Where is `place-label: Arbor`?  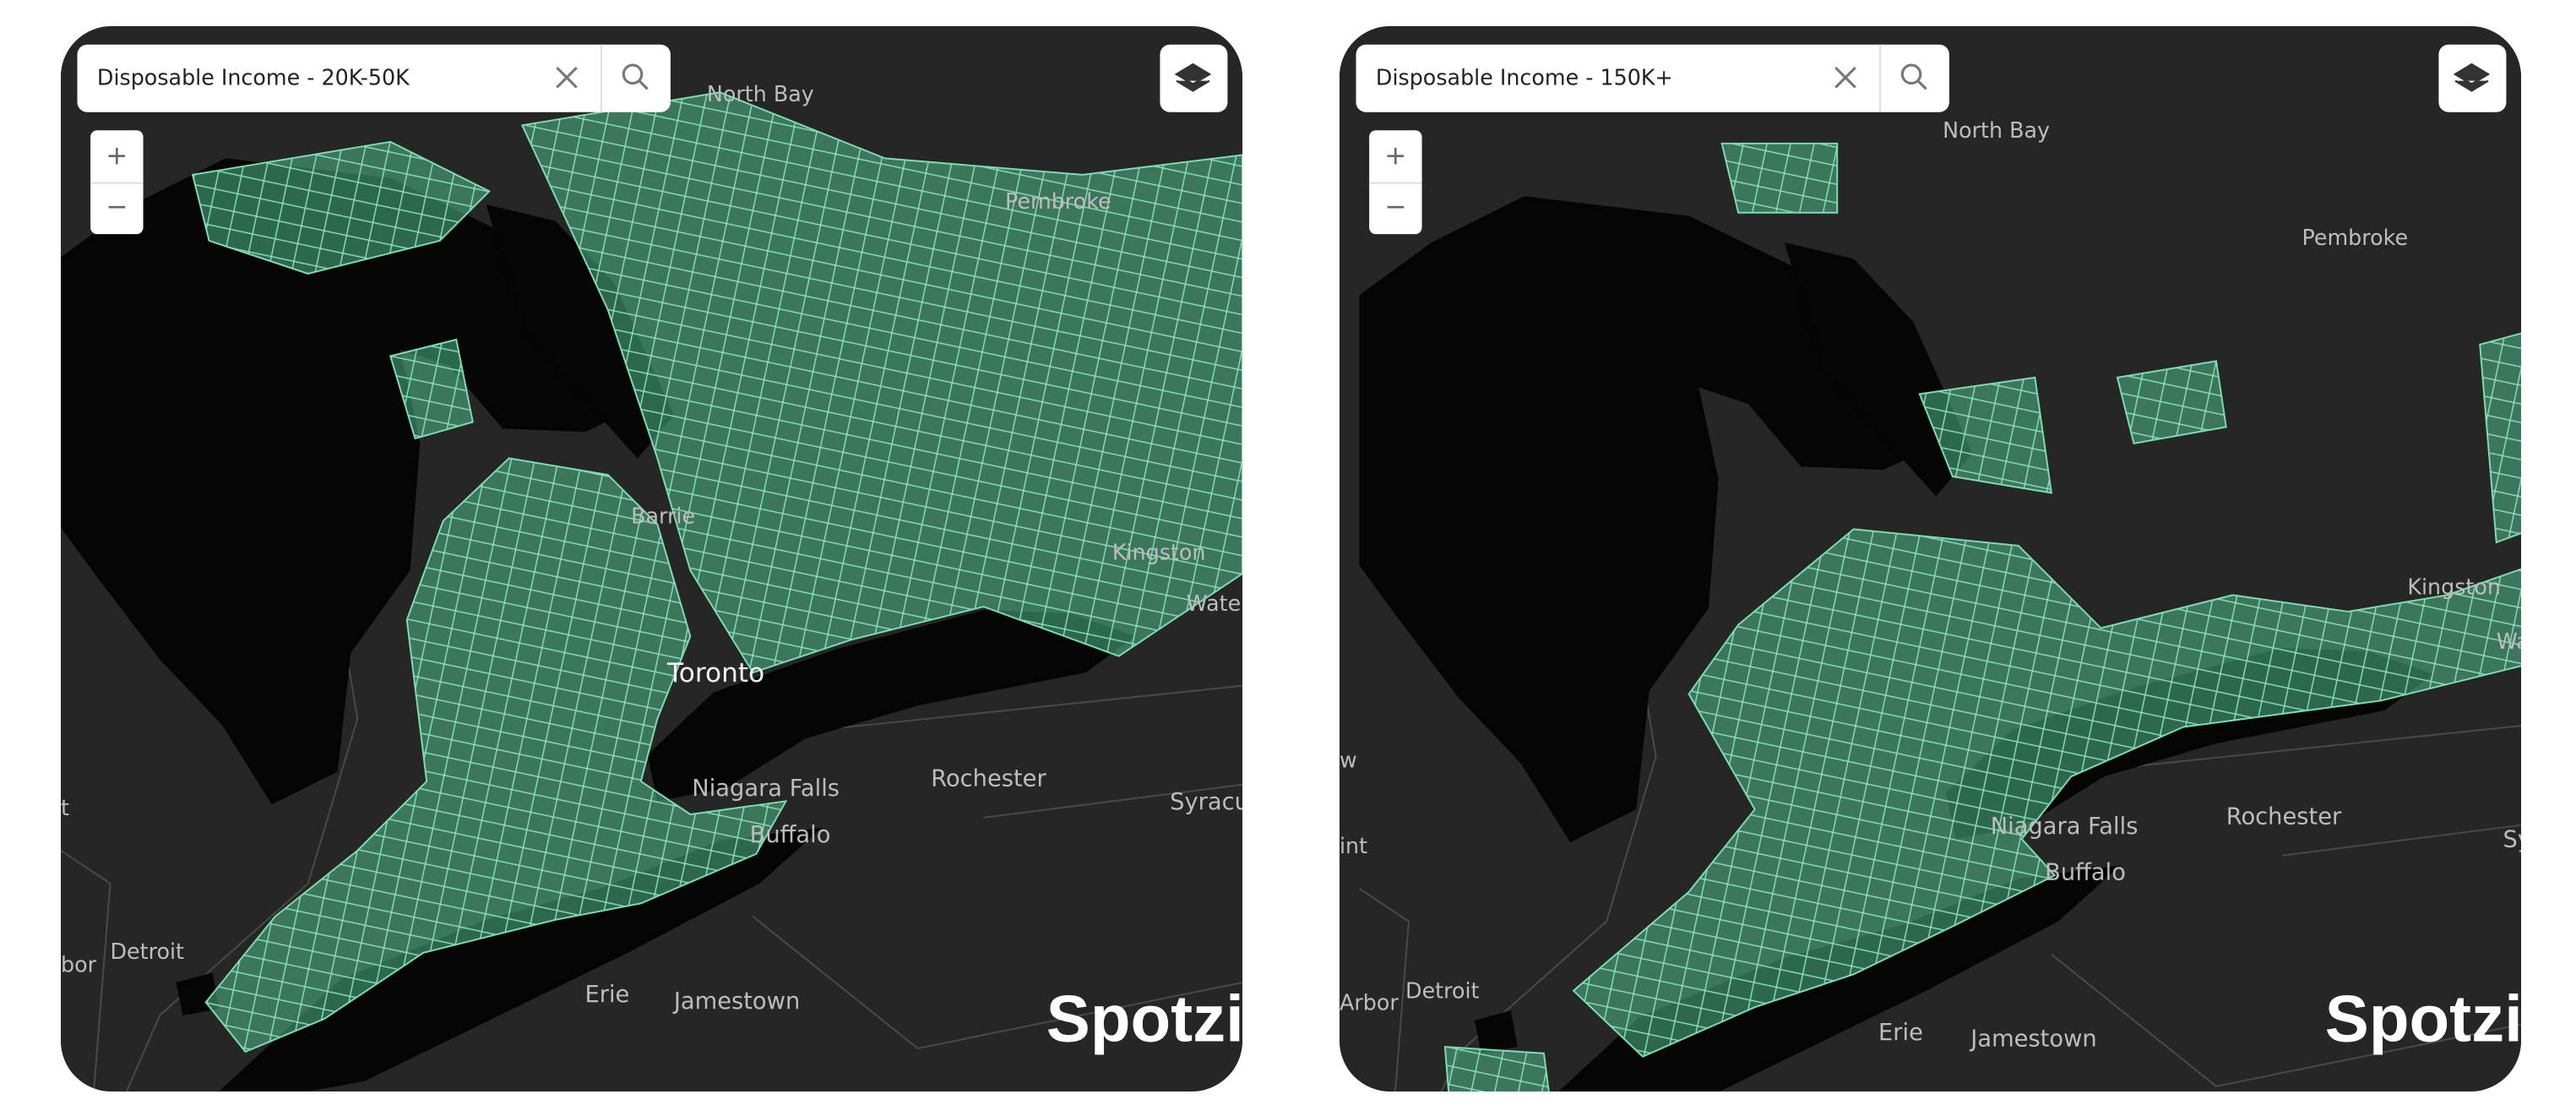
place-label: Arbor is located at coordinates (1369, 1002).